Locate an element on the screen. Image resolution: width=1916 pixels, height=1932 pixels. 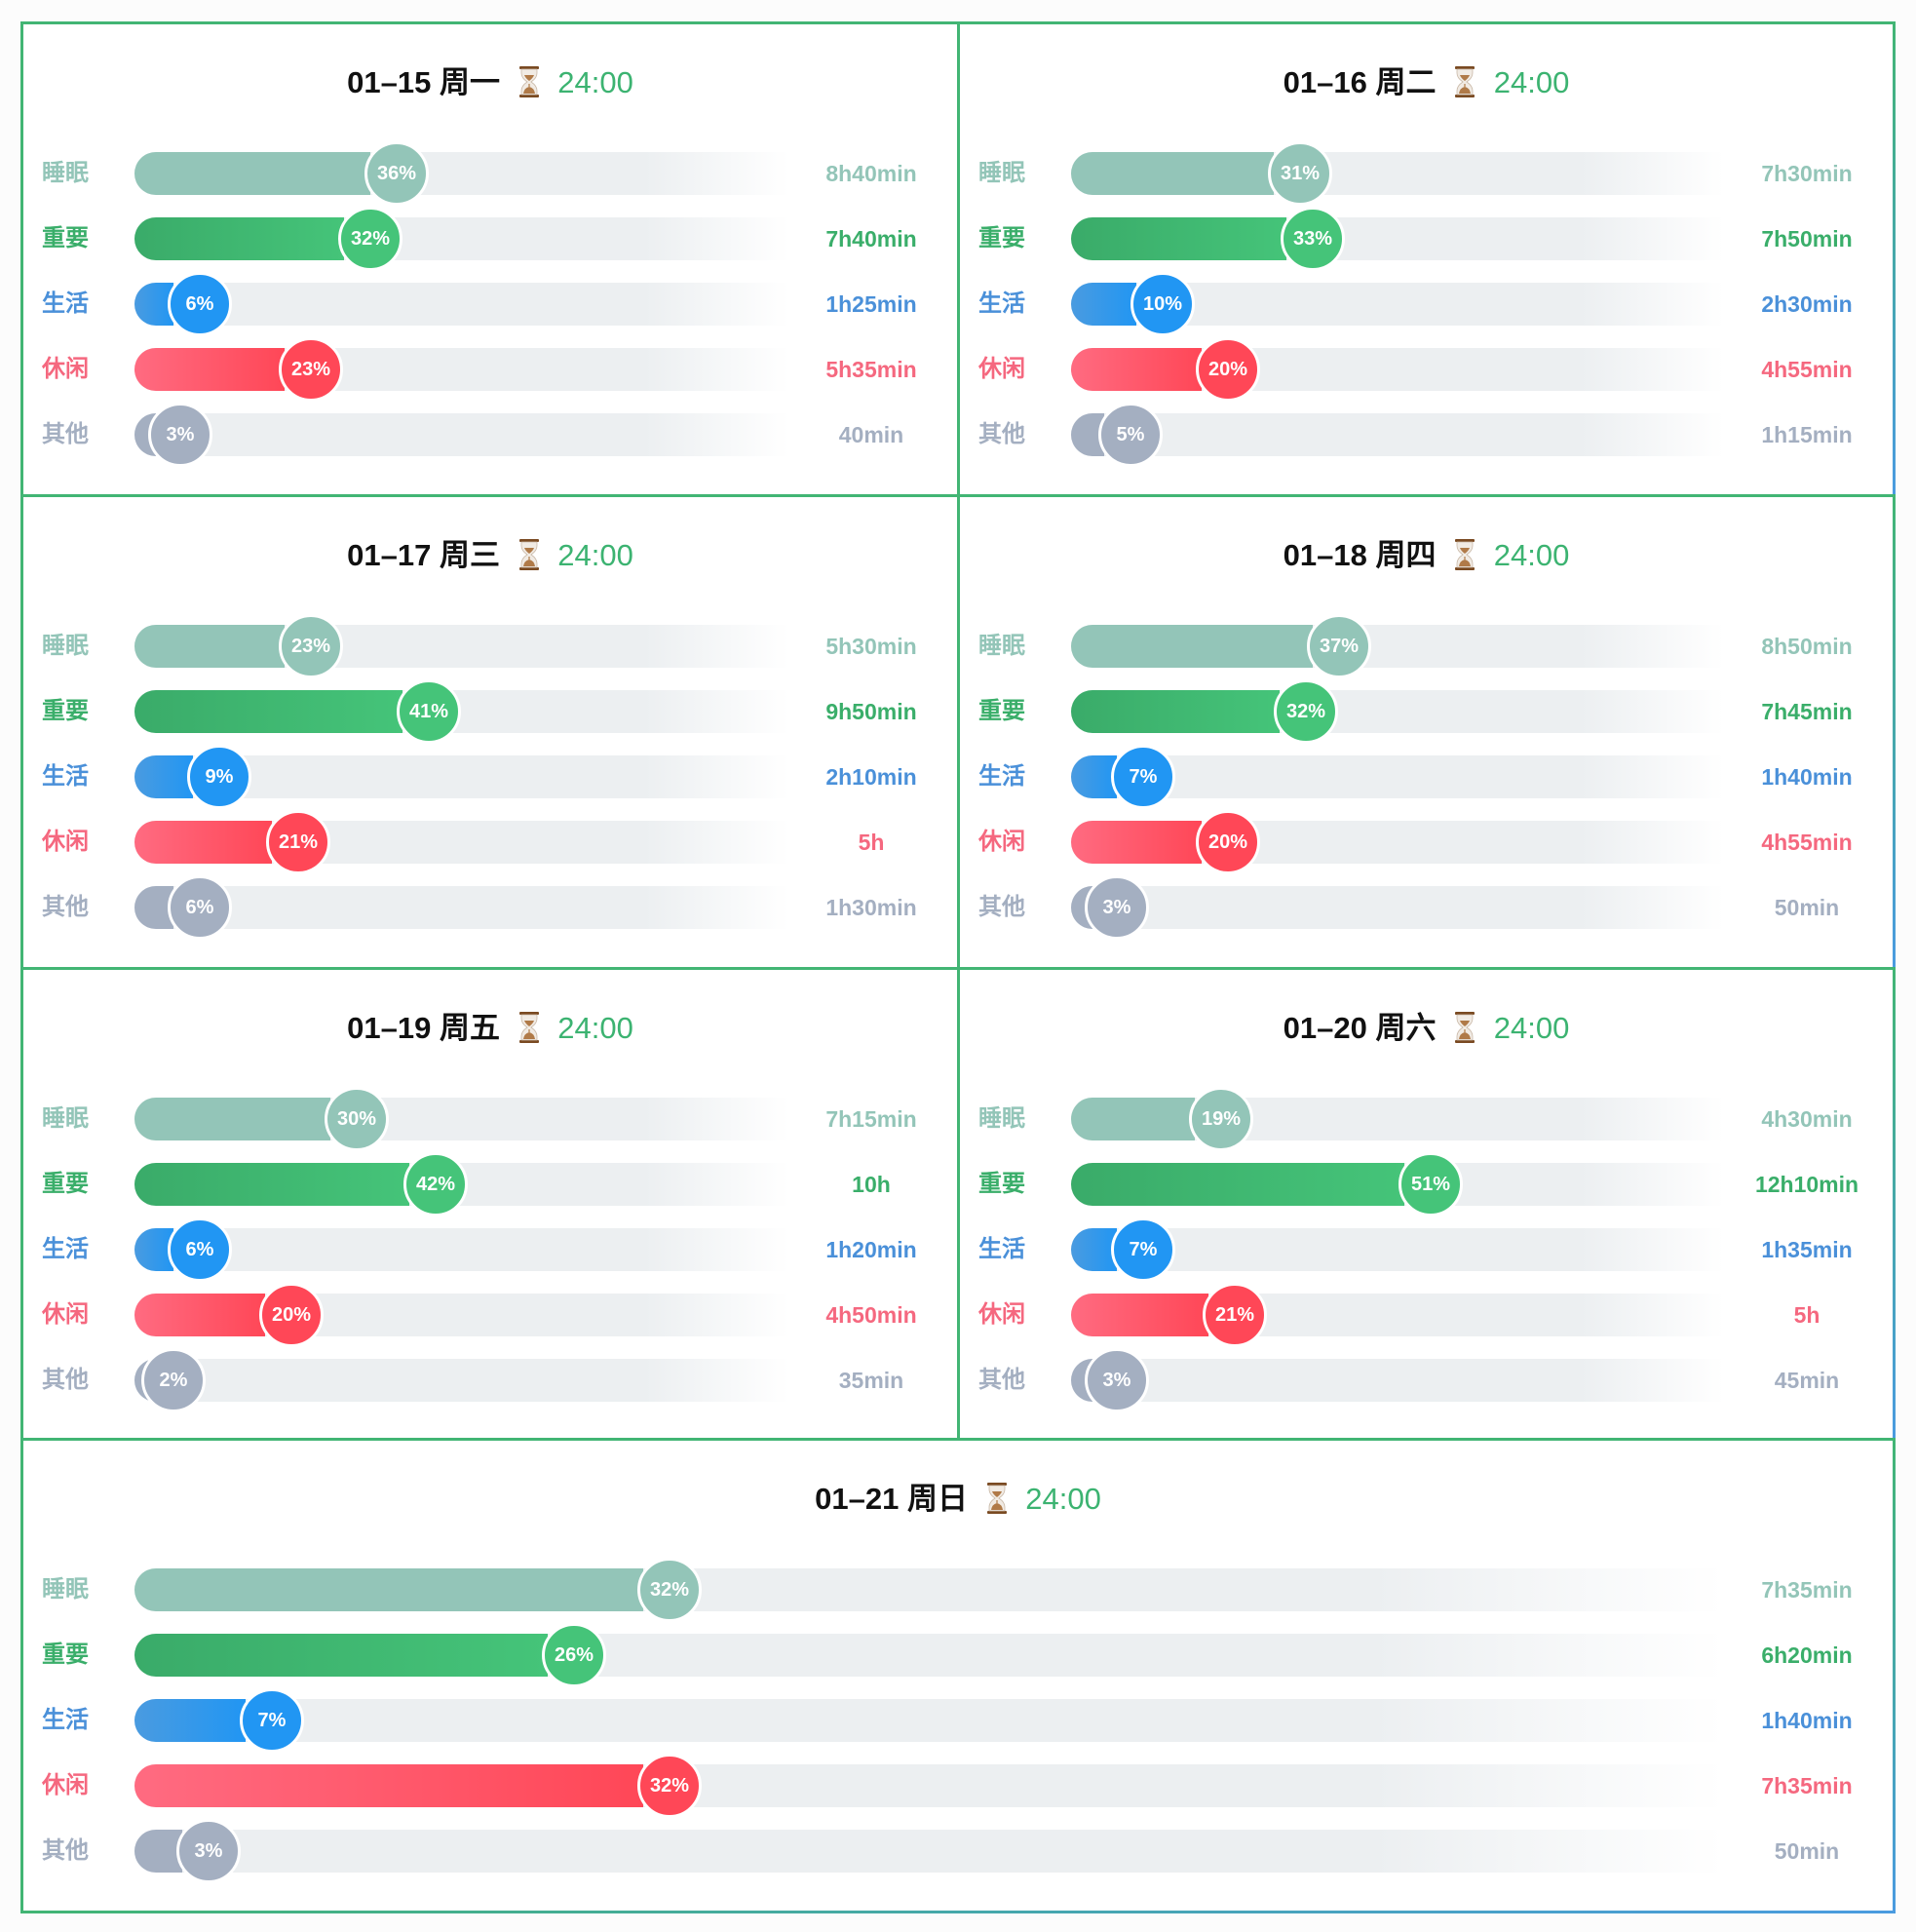
percent-badge: 19% is located at coordinates (1221, 1119).